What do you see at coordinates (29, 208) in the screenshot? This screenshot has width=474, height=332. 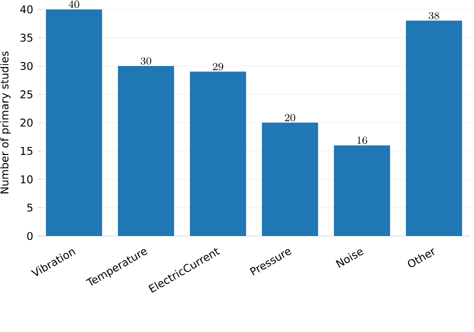 I see `y-tick-label: 5` at bounding box center [29, 208].